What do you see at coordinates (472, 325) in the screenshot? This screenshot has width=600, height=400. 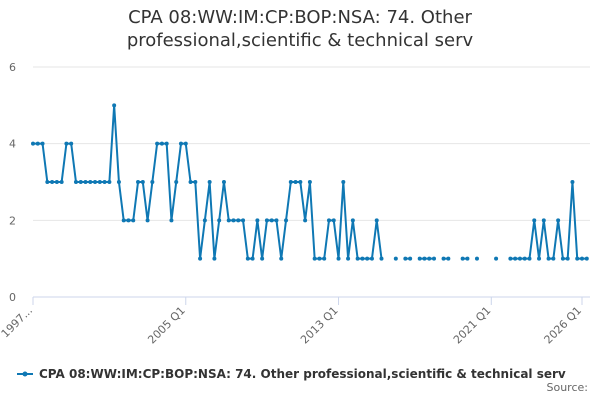 I see `x-tick-label: 2021 Q1` at bounding box center [472, 325].